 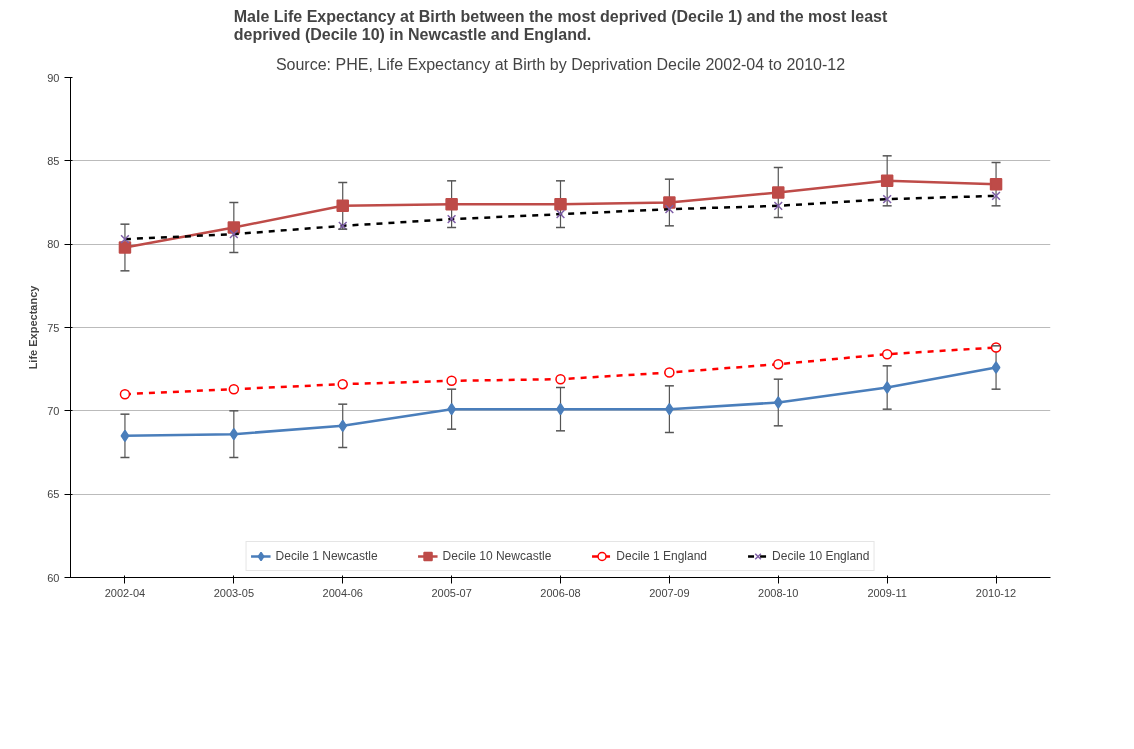 I want to click on y-tick-label: 60, so click(x=53, y=577).